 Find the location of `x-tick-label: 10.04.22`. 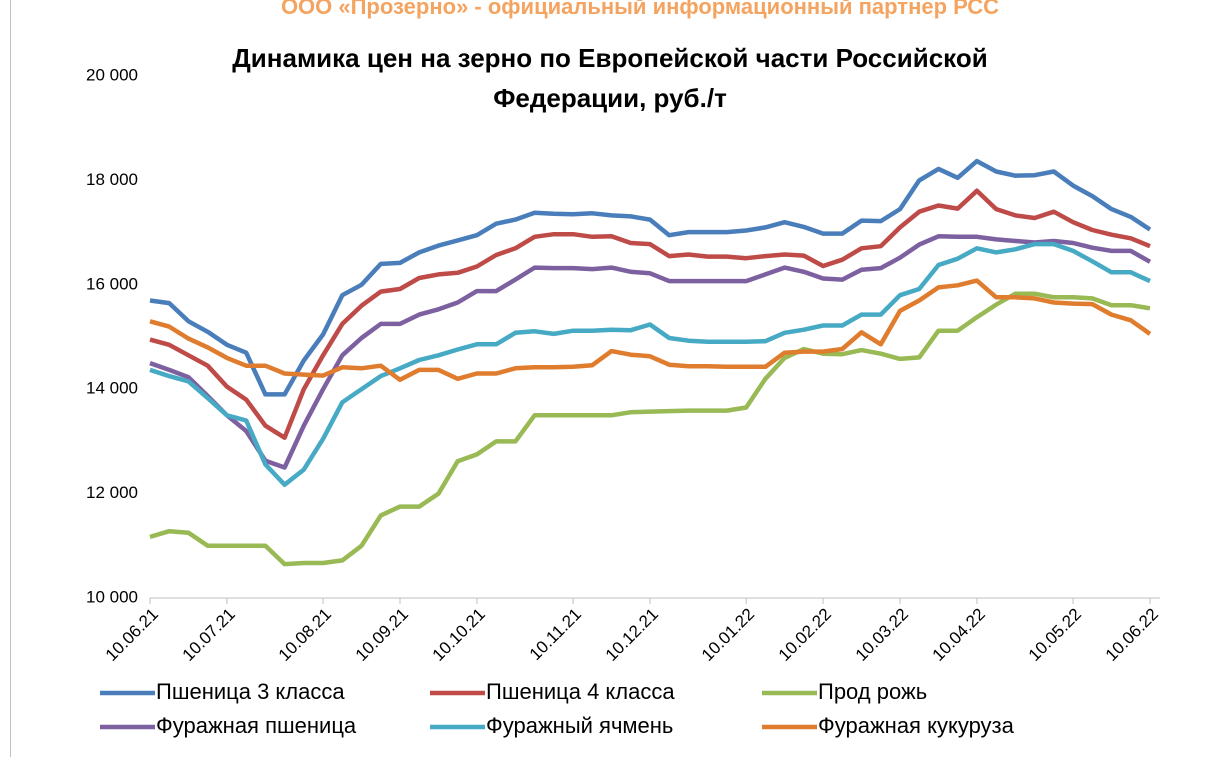

x-tick-label: 10.04.22 is located at coordinates (959, 635).